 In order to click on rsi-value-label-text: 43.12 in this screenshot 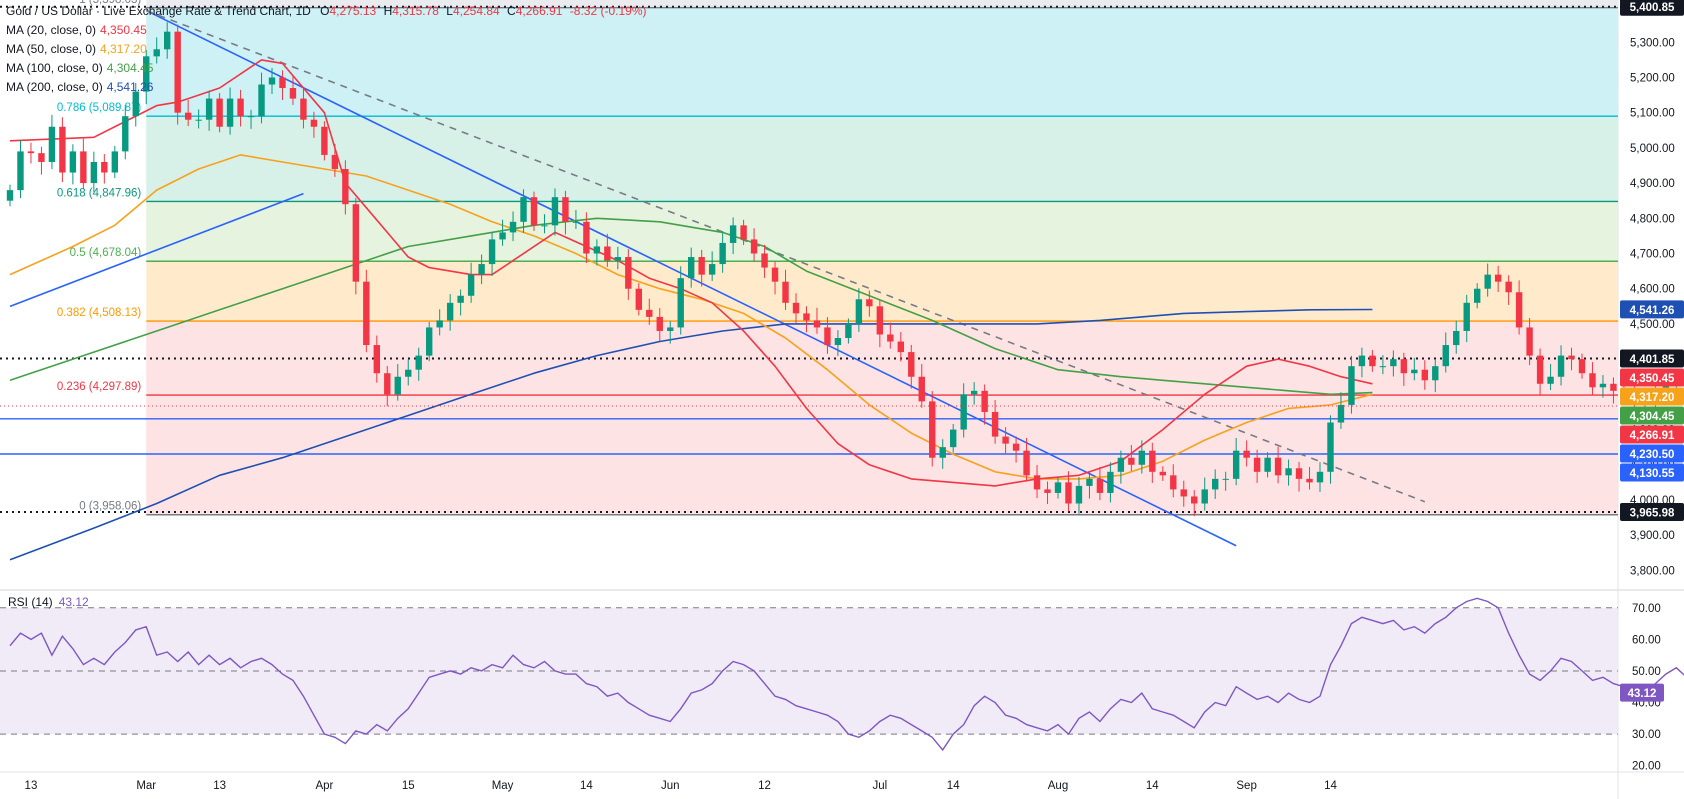, I will do `click(1642, 694)`.